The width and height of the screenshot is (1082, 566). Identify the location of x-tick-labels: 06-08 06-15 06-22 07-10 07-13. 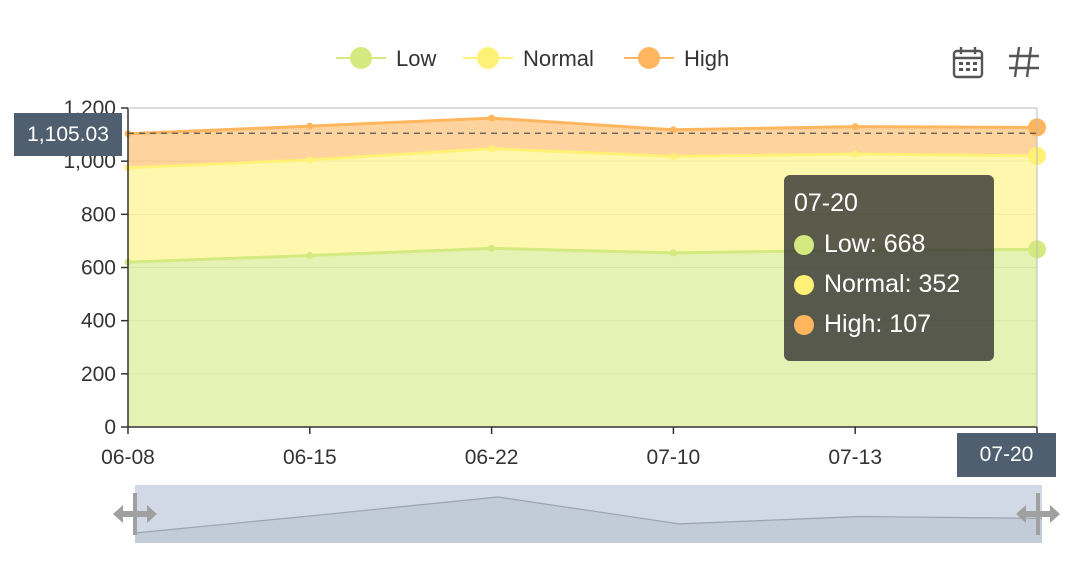
(491, 457).